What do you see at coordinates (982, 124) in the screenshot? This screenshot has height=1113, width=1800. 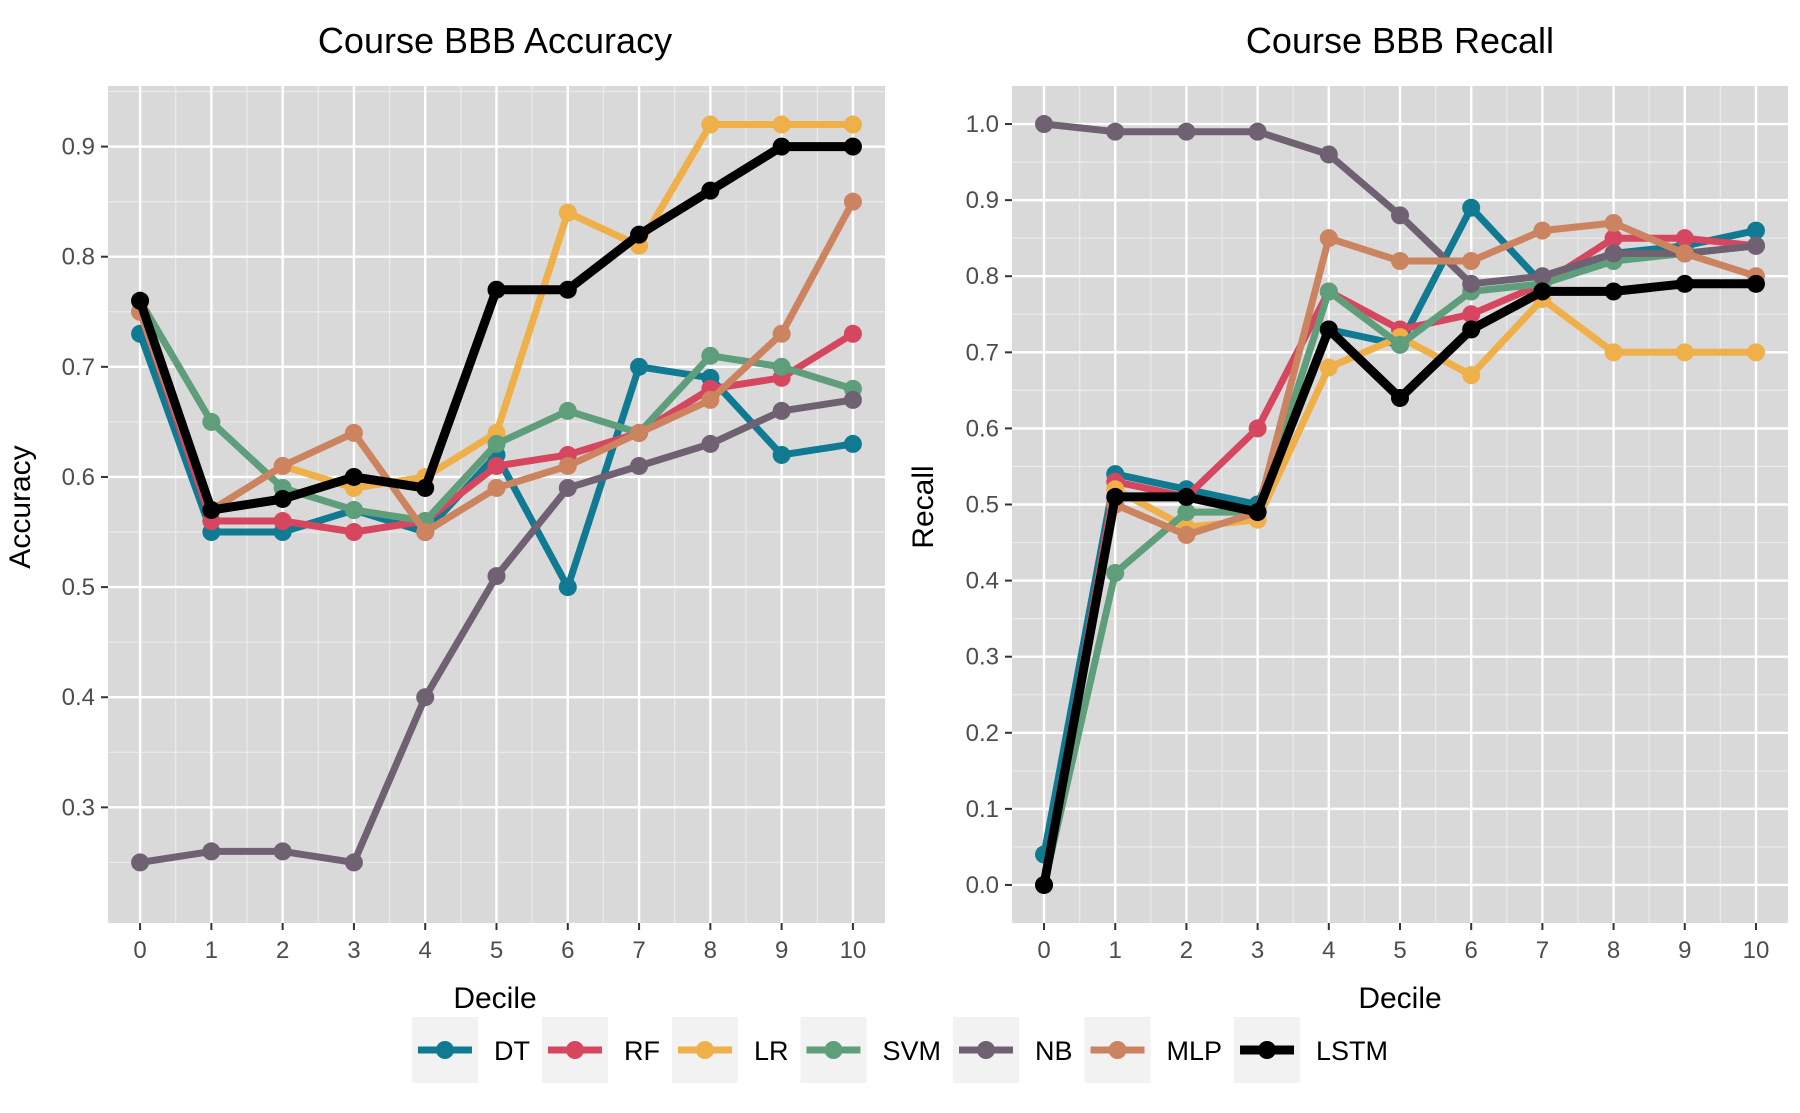 I see `recall-y-tick-label: 1.0` at bounding box center [982, 124].